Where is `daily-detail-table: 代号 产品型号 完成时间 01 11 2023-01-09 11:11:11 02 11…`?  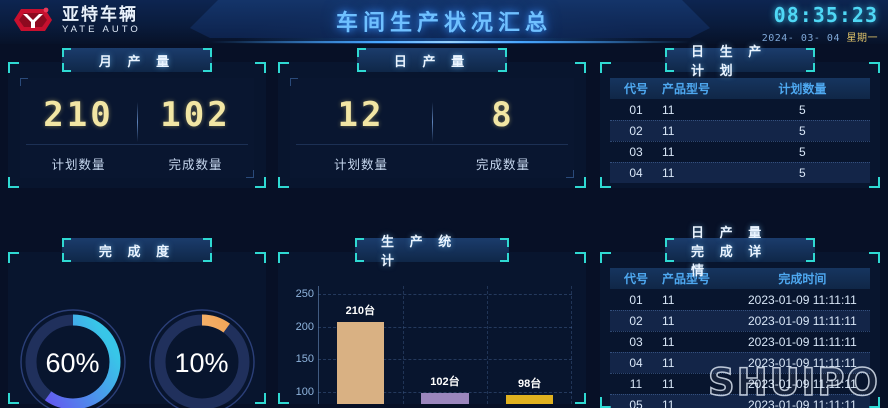 daily-detail-table: 代号 产品型号 完成时间 01 11 2023-01-09 11:11:11 02 11… is located at coordinates (740, 338).